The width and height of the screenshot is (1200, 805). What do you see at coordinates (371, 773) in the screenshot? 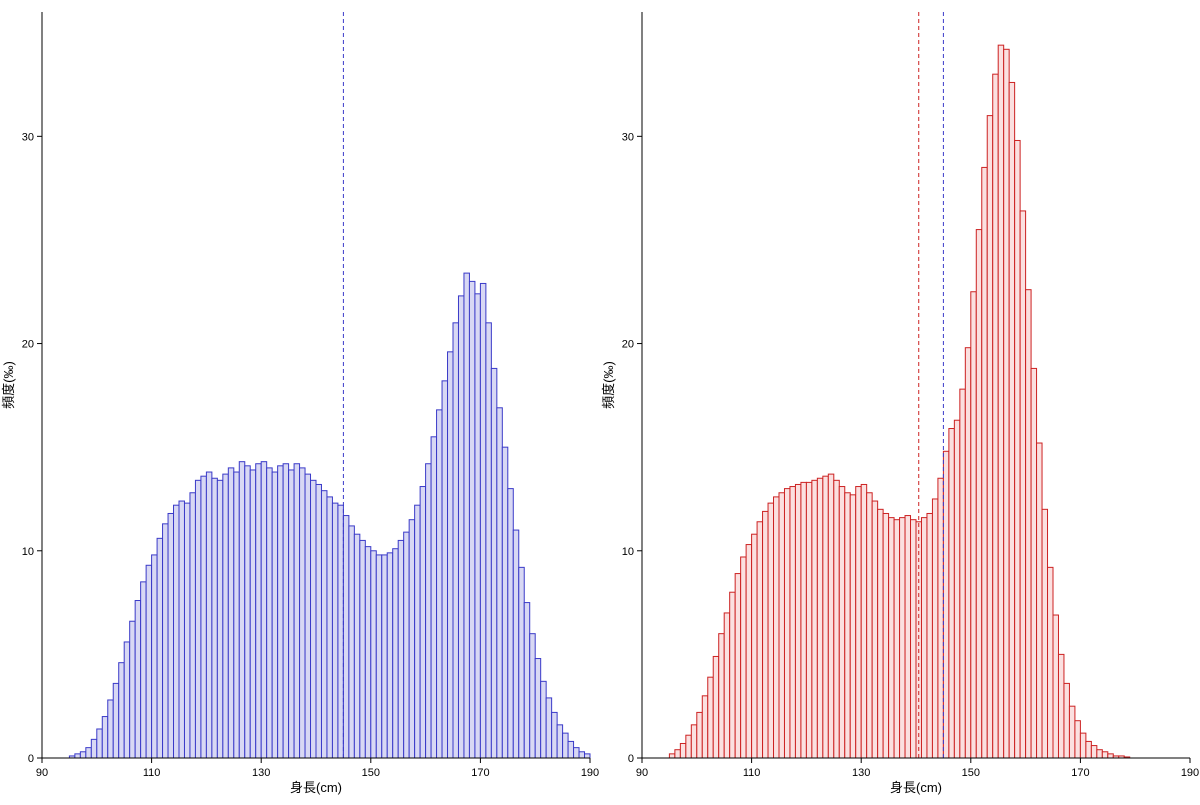
I see `x-tick-label: 150` at bounding box center [371, 773].